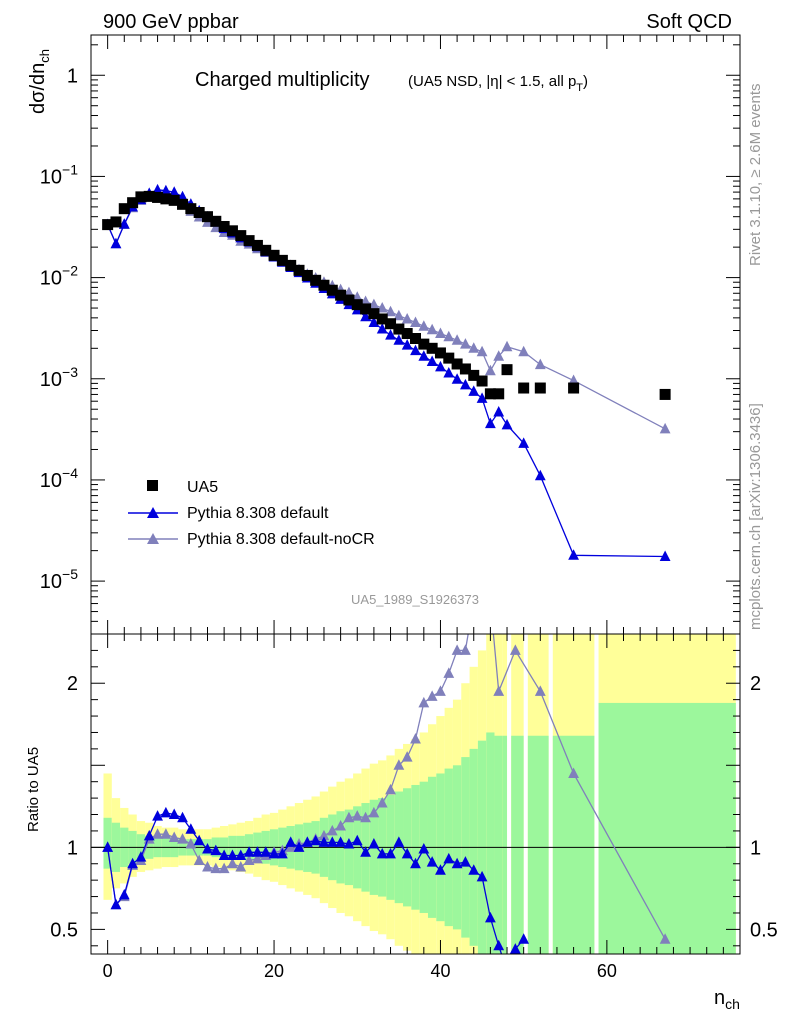 The image size is (786, 1024). I want to click on y-tick-label-exp-1: −1, so click(70, 169).